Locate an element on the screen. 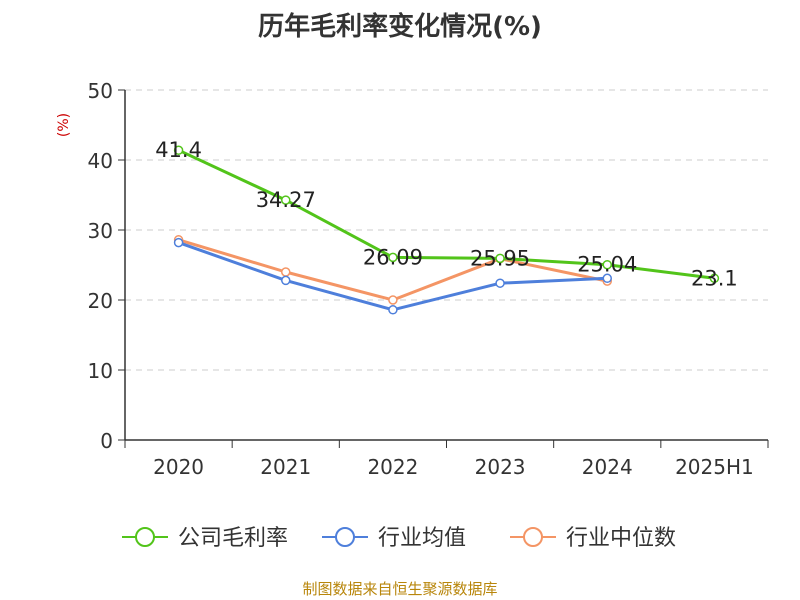  data-label: 34.27 is located at coordinates (286, 200).